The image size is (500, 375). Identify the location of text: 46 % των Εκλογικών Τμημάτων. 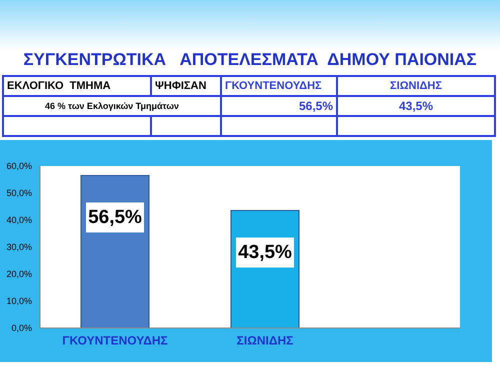
(112, 106).